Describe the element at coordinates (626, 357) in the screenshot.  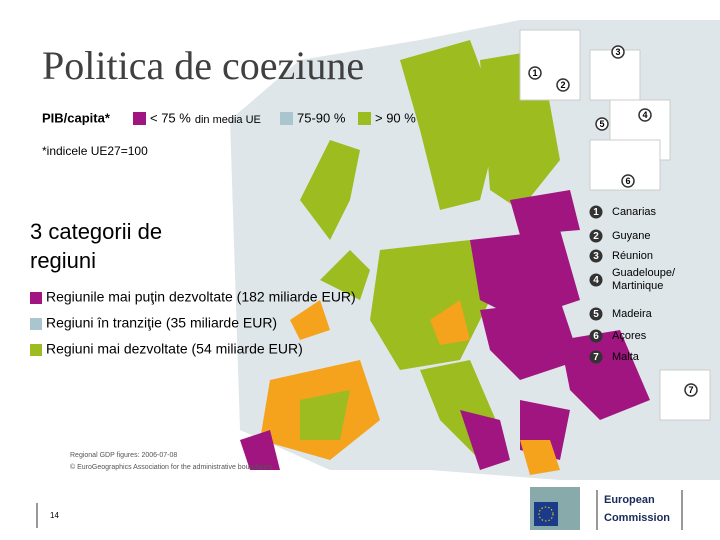
I see `region-name: Malta` at that location.